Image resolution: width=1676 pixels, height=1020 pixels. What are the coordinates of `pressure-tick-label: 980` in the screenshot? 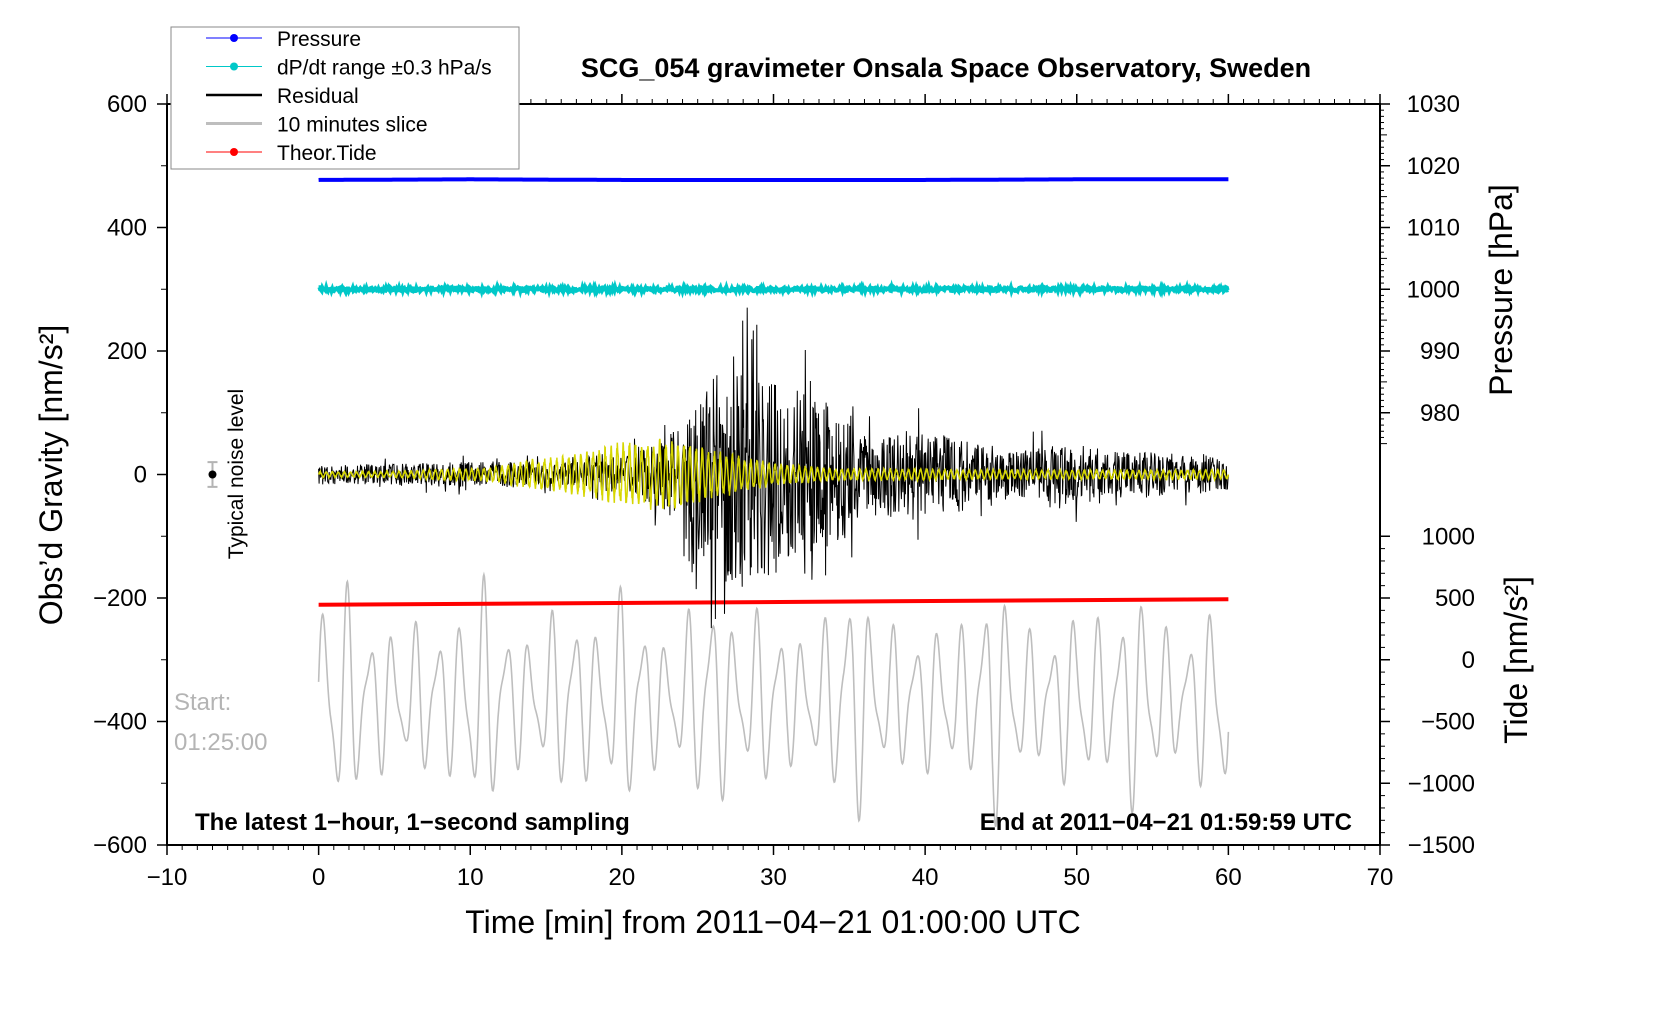 It's located at (1440, 413).